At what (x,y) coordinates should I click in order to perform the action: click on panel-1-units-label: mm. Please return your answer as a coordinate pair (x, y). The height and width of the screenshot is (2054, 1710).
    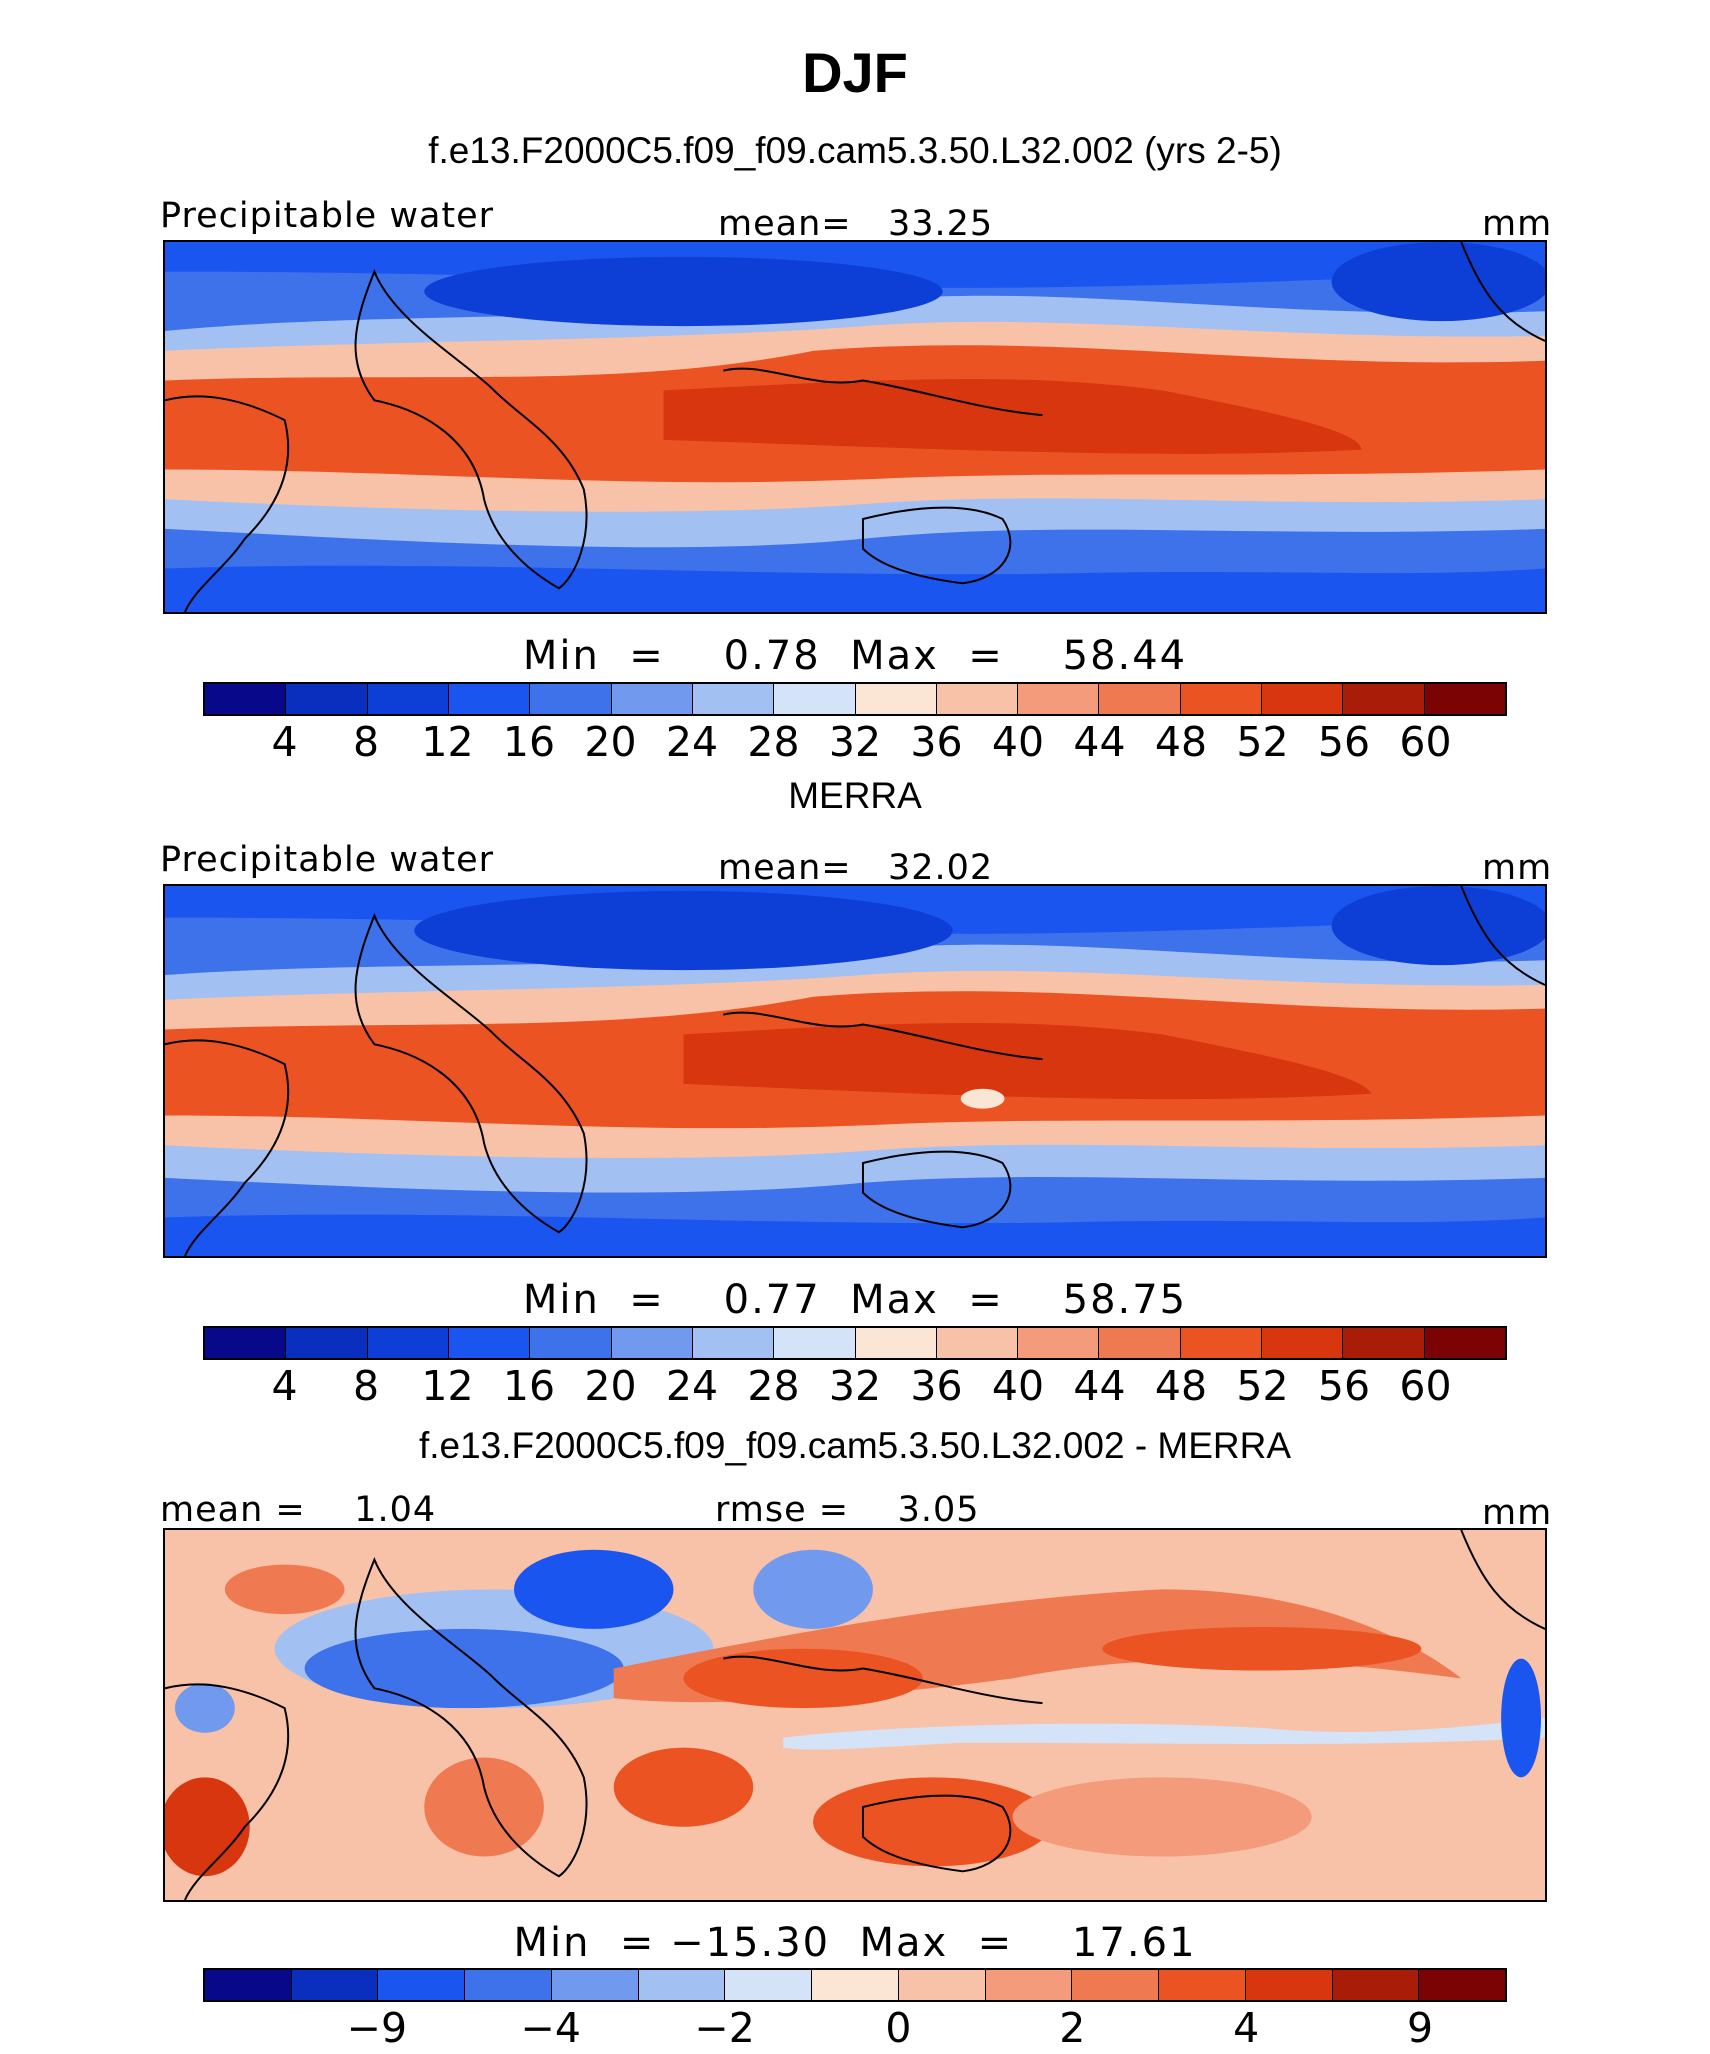
    Looking at the image, I should click on (1517, 224).